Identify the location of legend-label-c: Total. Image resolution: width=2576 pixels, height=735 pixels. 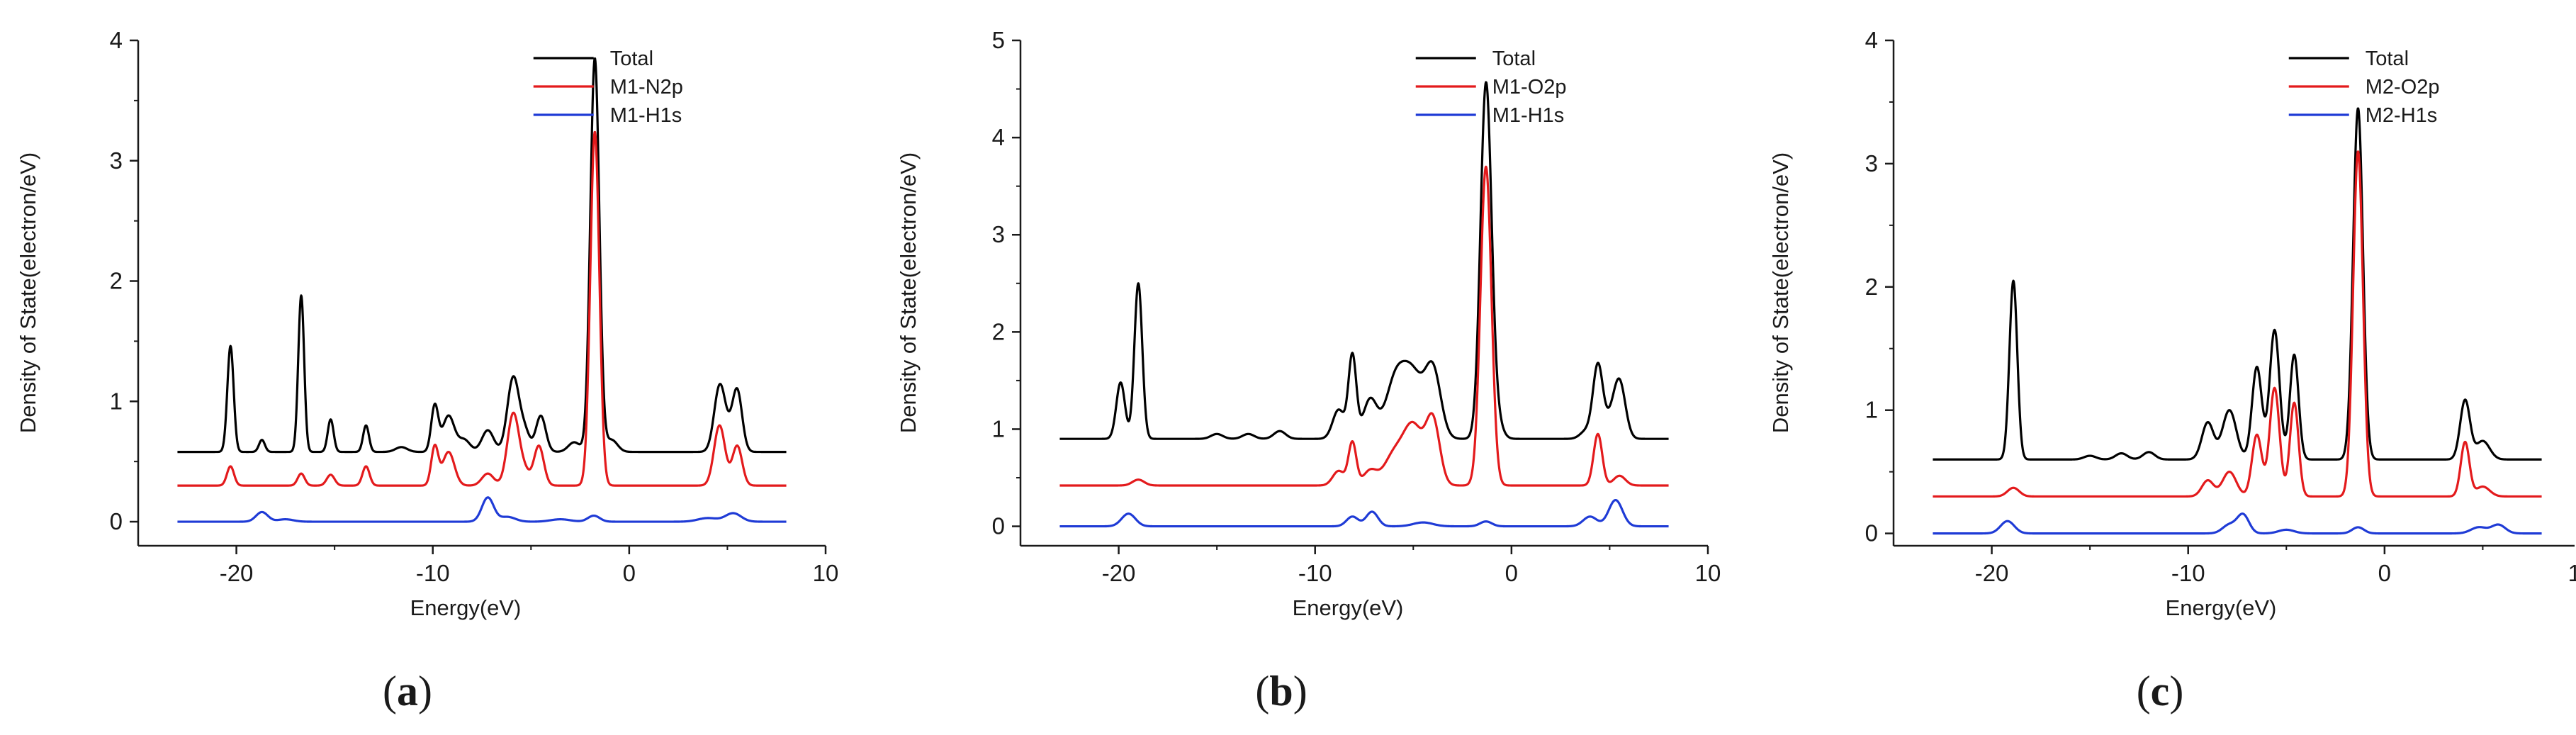
(2387, 58).